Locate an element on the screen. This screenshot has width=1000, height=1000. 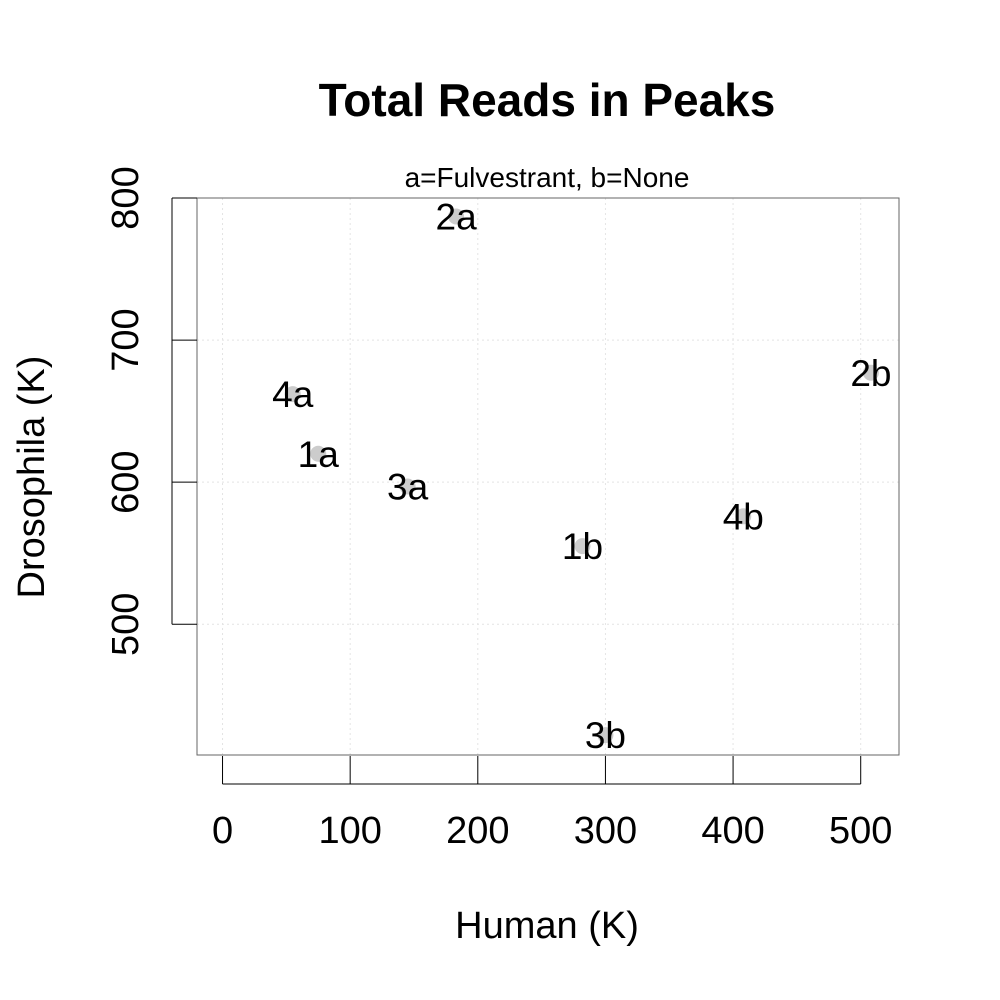
data-point-1b is located at coordinates (582, 546).